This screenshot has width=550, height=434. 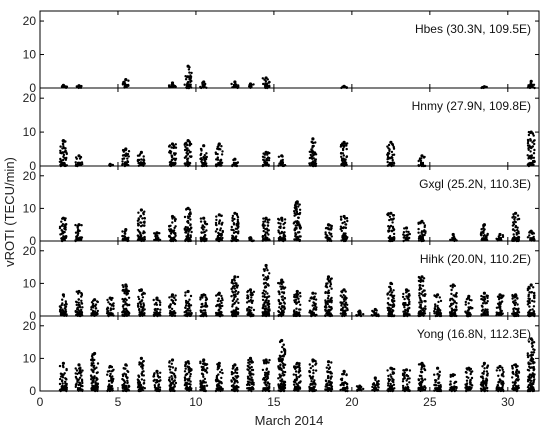 What do you see at coordinates (475, 259) in the screenshot?
I see `station-label: Hihk (20.0N, 110.2E)` at bounding box center [475, 259].